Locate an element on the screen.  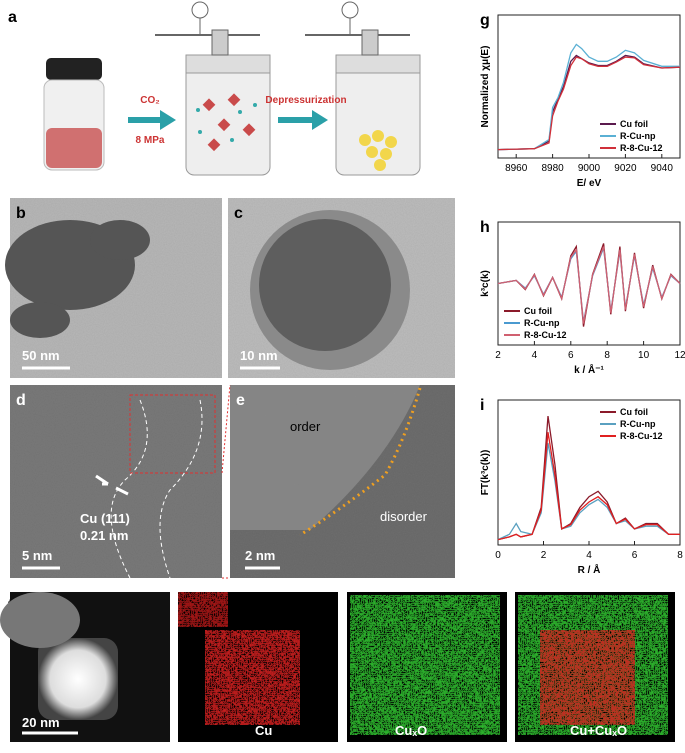
scale-label: 2 nm is located at coordinates (260, 555).